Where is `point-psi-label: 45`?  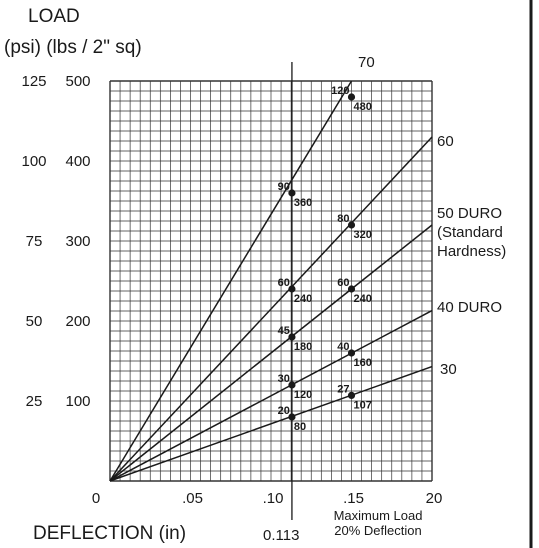
point-psi-label: 45 is located at coordinates (284, 331).